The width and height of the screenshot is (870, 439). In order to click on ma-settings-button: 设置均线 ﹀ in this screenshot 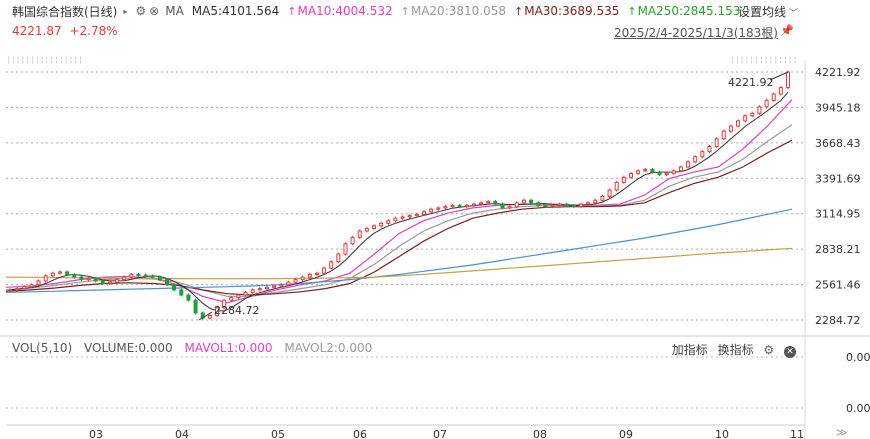, I will do `click(767, 12)`.